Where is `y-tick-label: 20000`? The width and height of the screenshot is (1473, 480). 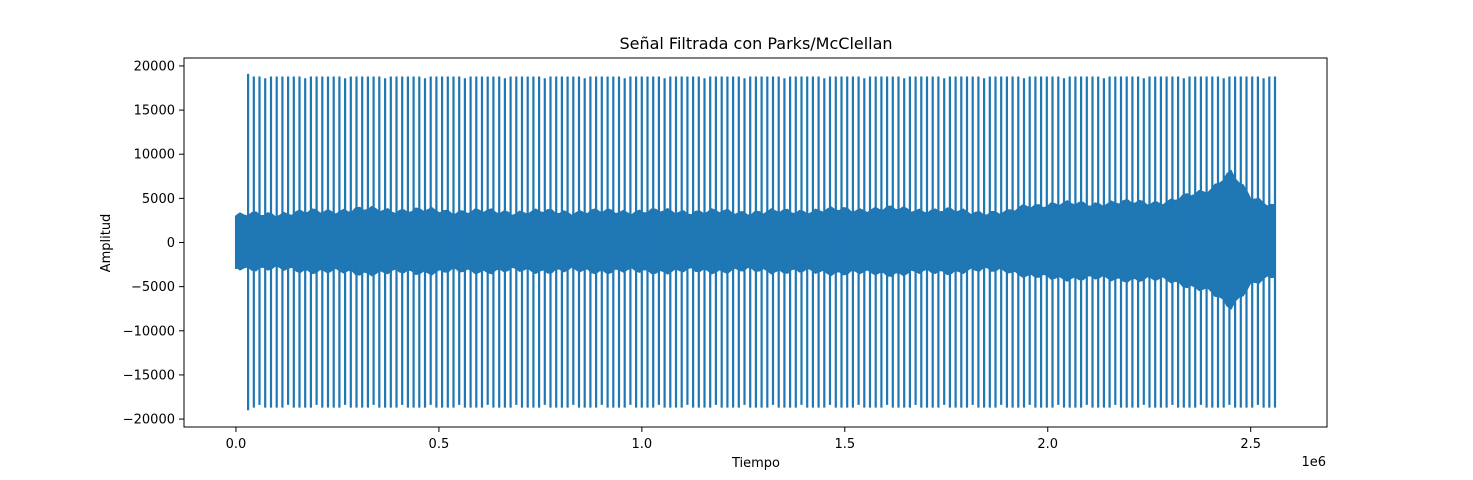 y-tick-label: 20000 is located at coordinates (154, 66).